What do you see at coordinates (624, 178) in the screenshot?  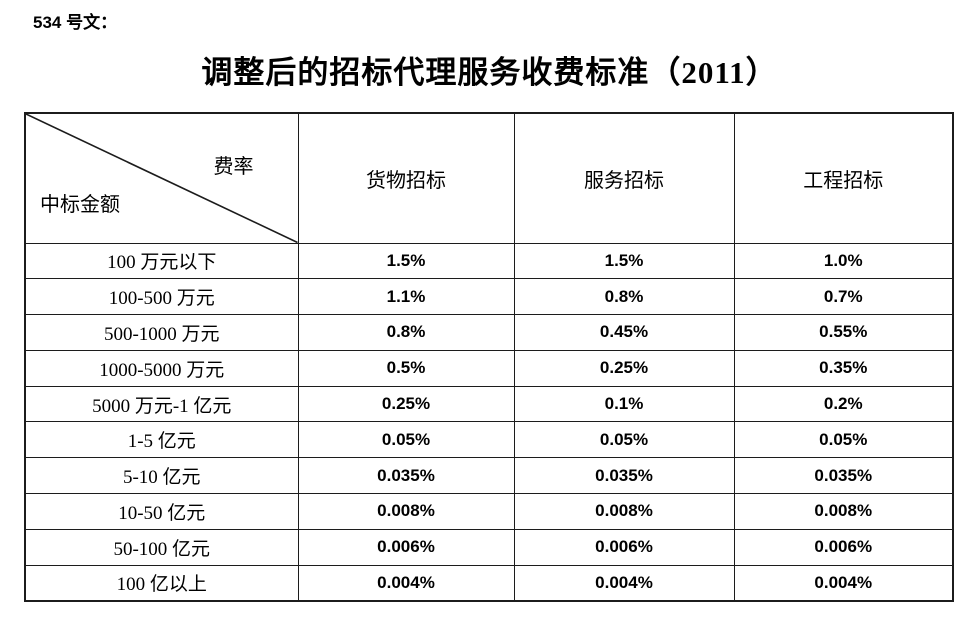 I see `col-header-service: 服务招标` at bounding box center [624, 178].